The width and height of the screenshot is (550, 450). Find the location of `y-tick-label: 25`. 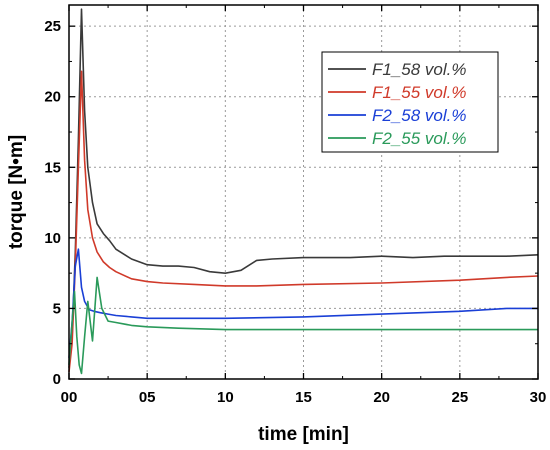

y-tick-label: 25 is located at coordinates (52, 26).